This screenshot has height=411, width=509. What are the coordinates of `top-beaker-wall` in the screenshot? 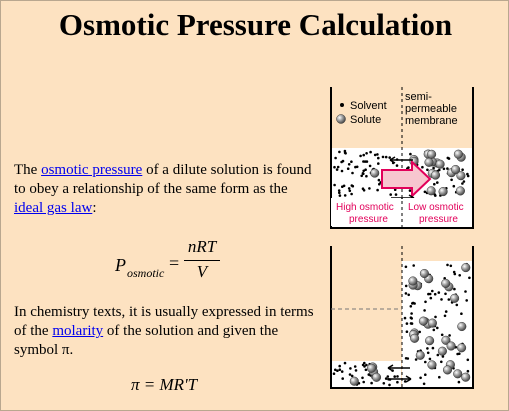 It's located at (402, 158).